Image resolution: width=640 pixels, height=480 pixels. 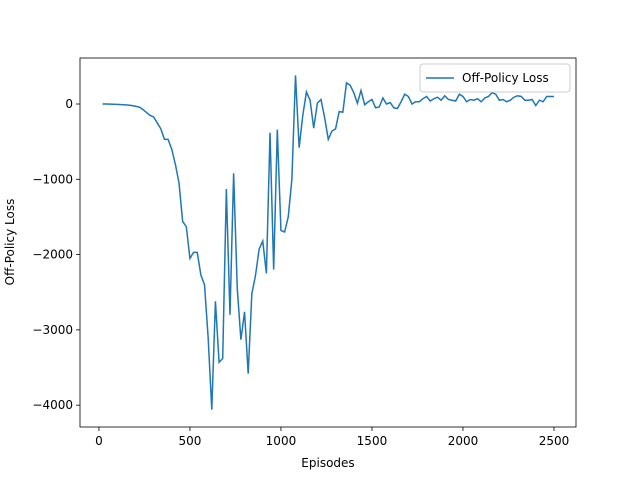 I want to click on x-tick-label: 500, so click(x=189, y=441).